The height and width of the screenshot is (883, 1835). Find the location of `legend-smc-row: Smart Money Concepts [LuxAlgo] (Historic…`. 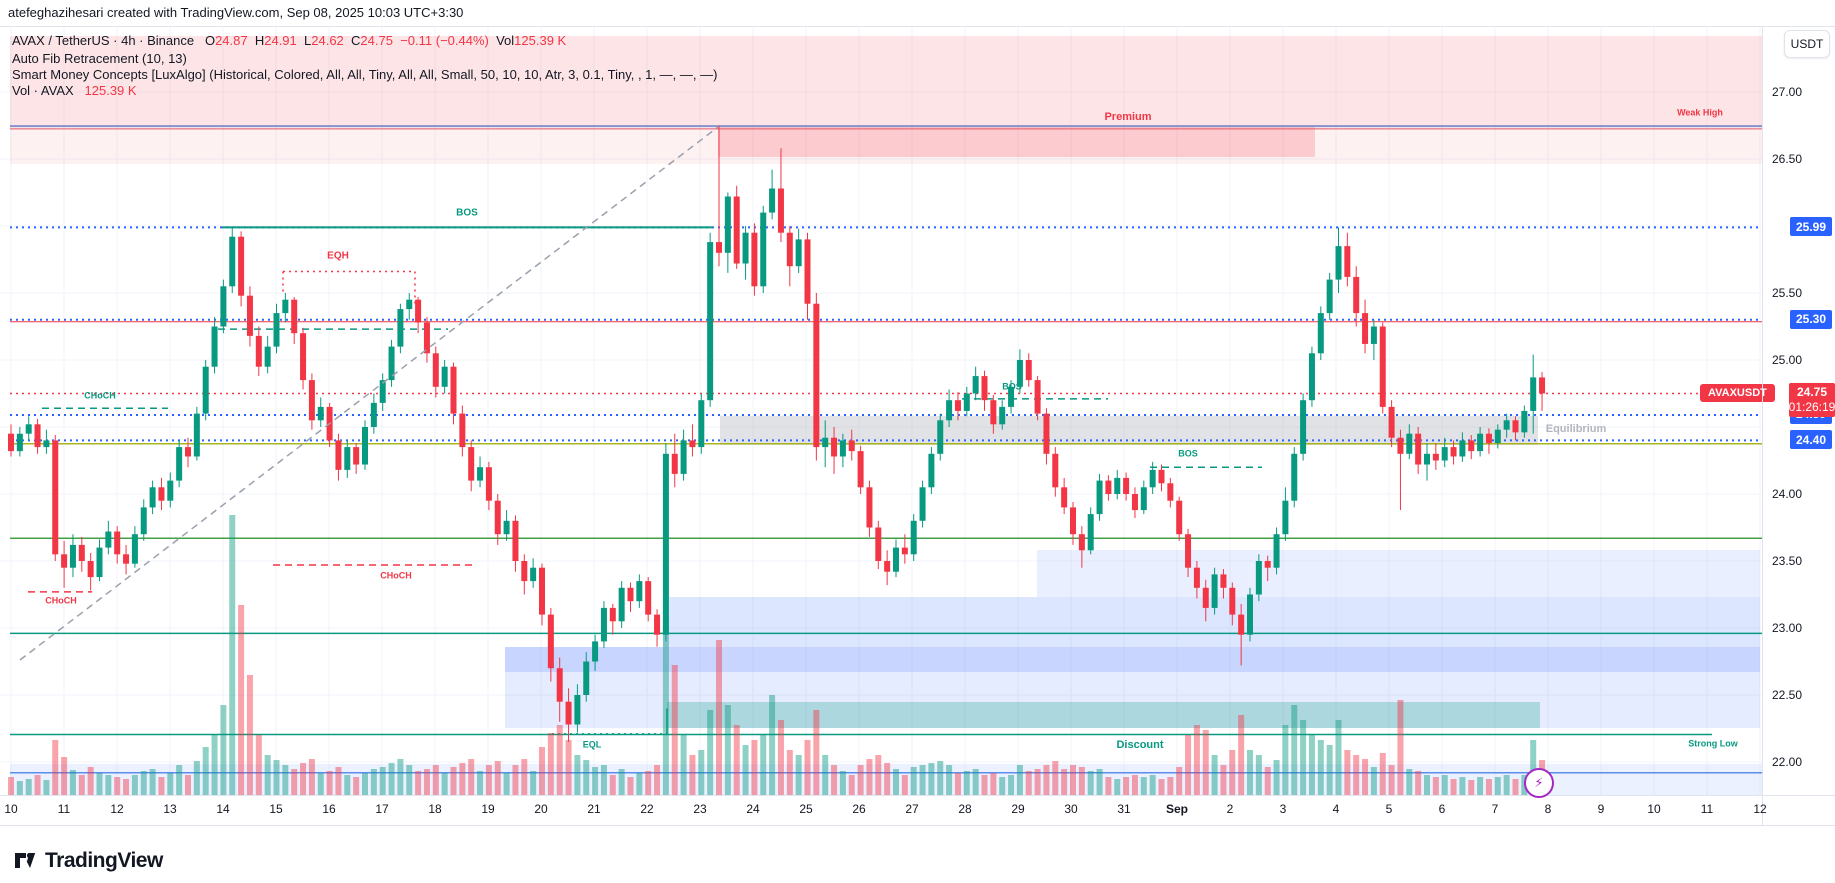

legend-smc-row: Smart Money Concepts [LuxAlgo] (Historic… is located at coordinates (364, 74).